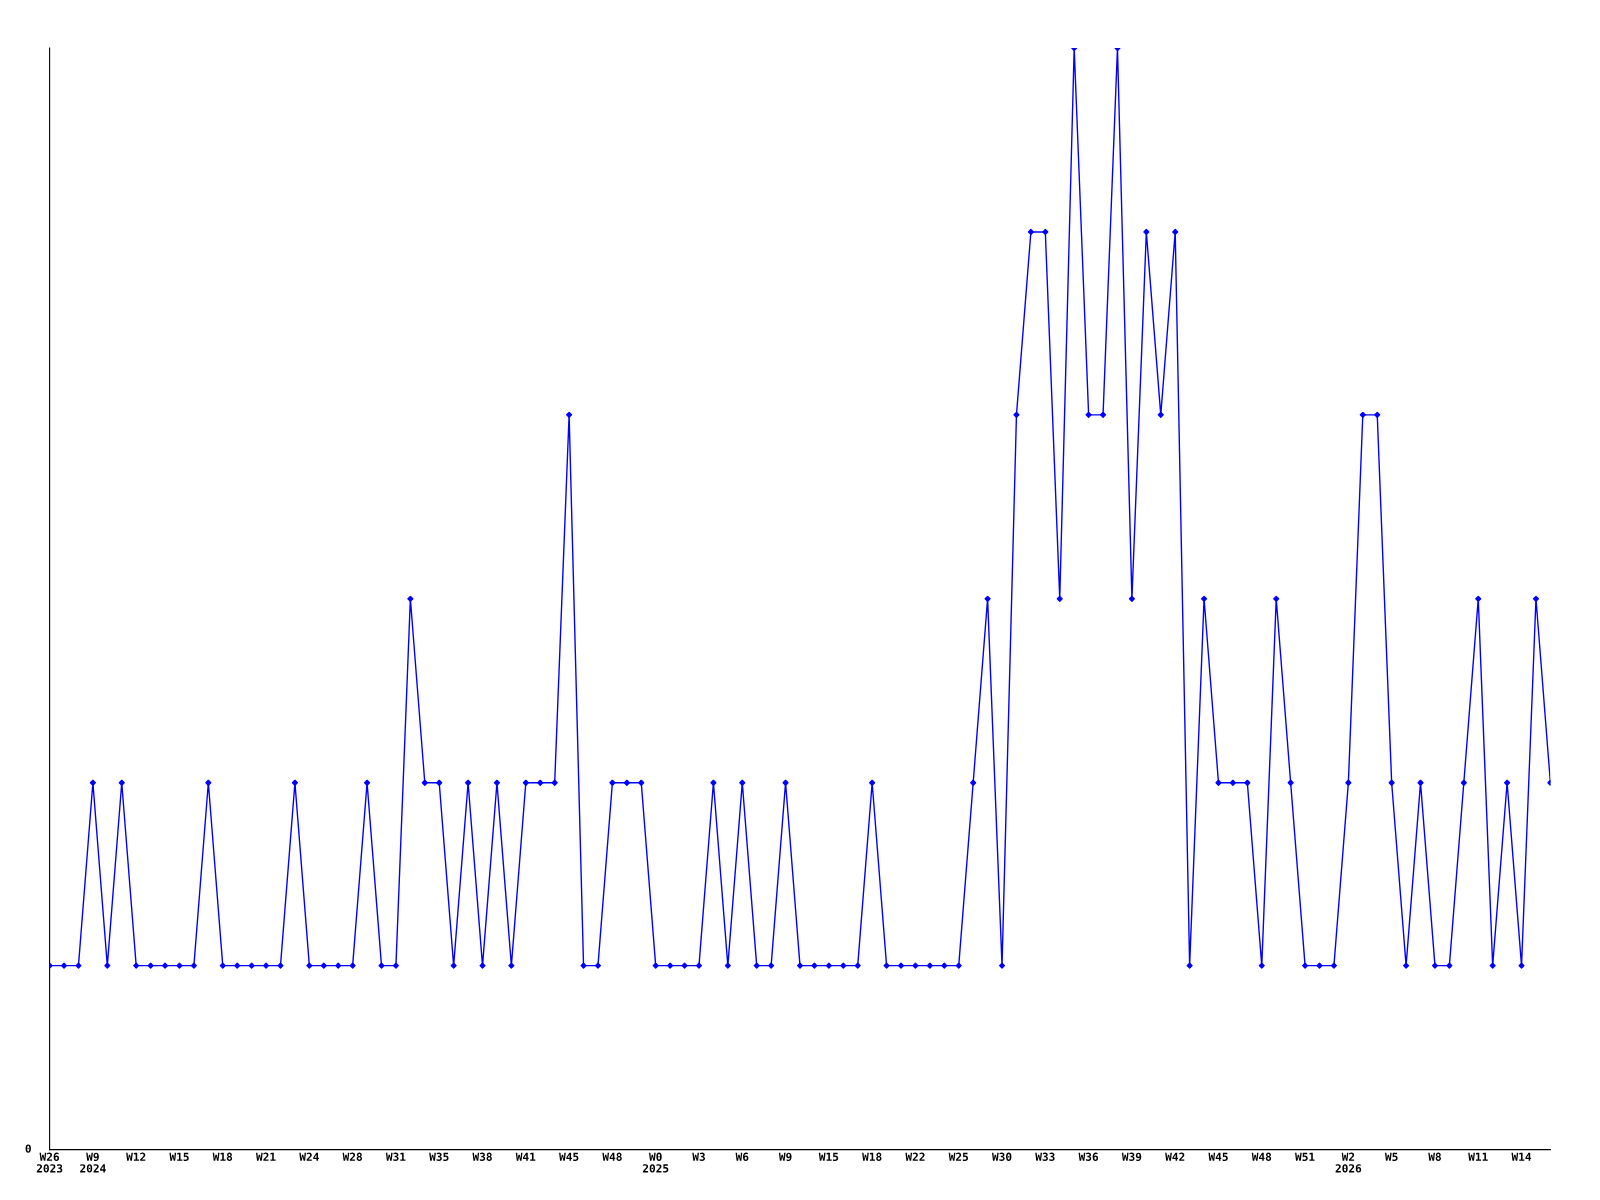 Image resolution: width=1600 pixels, height=1200 pixels. Describe the element at coordinates (266, 1156) in the screenshot. I see `x-tick-label: W21` at that location.